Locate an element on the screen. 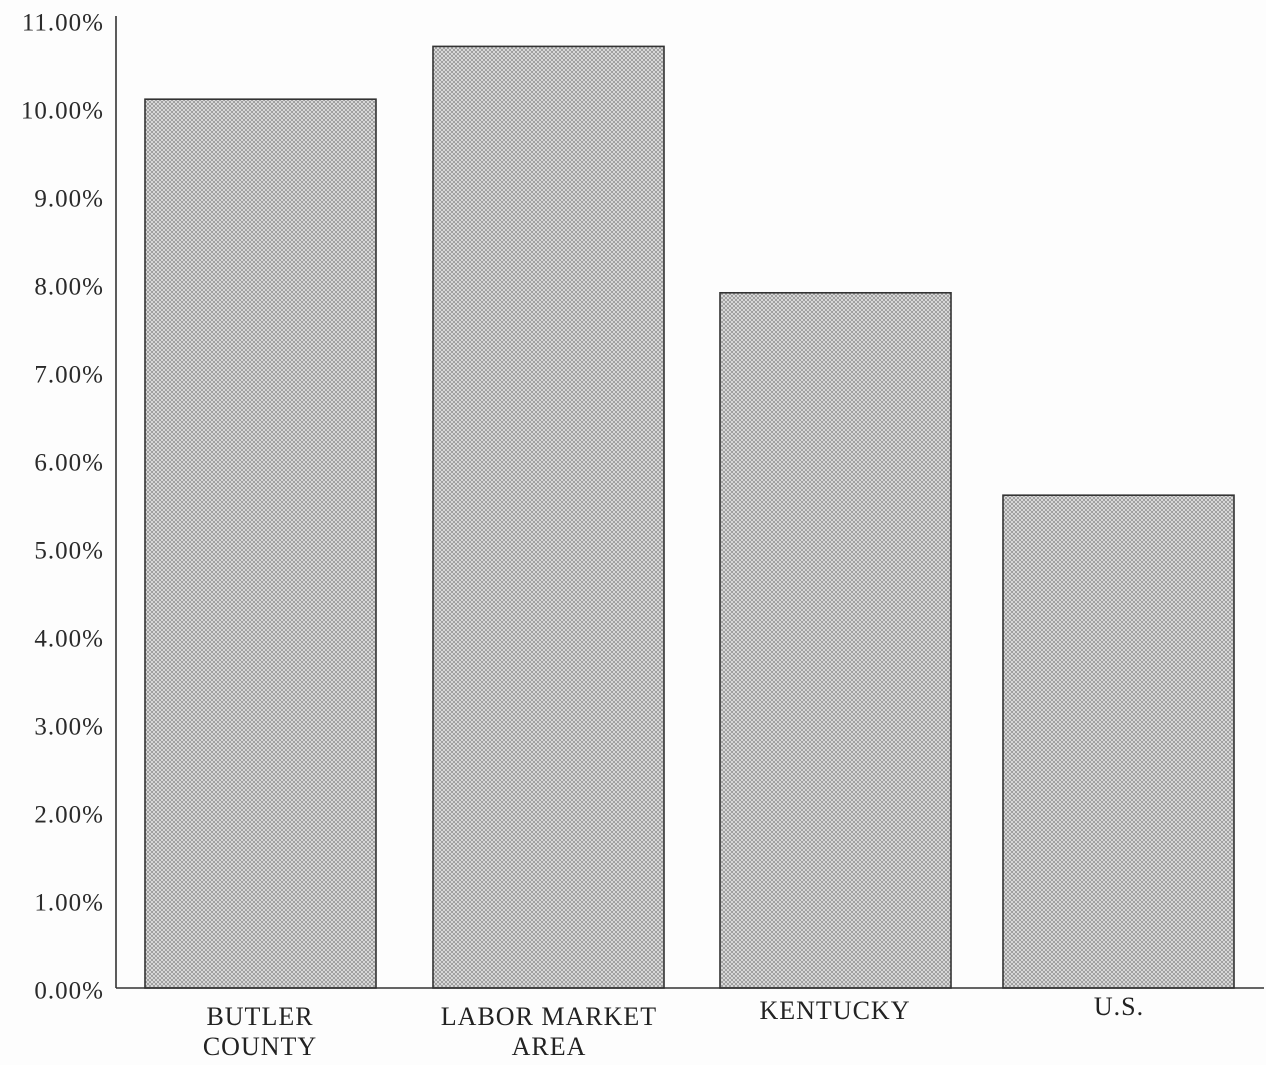 The height and width of the screenshot is (1065, 1266). x-tick-label-kentucky: KENTUCKY is located at coordinates (835, 1010).